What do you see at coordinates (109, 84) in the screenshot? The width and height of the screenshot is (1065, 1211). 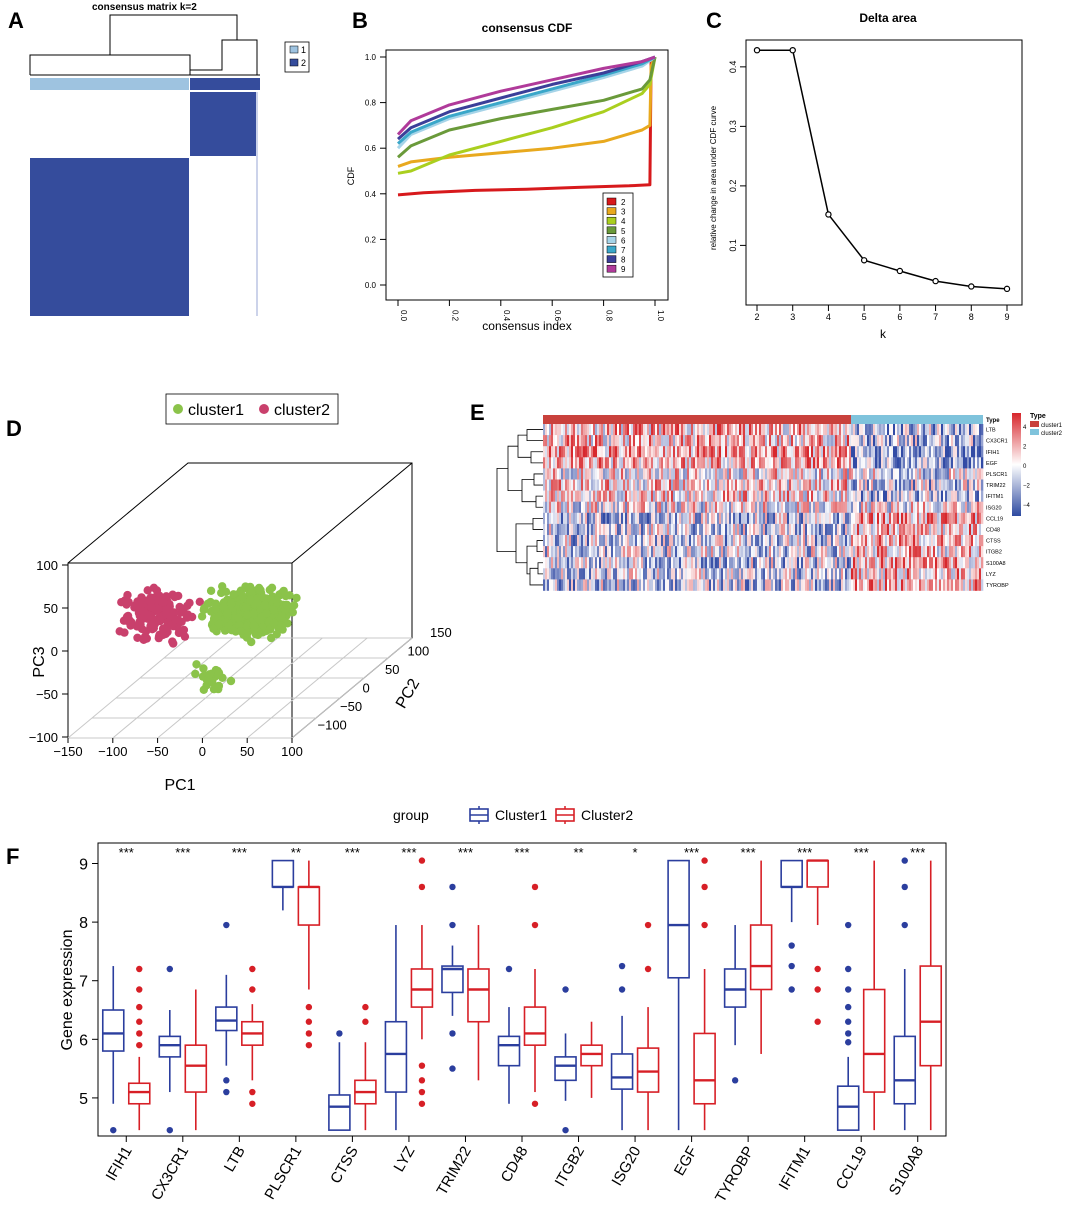 I see `panel-a-annotation-cluster1` at bounding box center [109, 84].